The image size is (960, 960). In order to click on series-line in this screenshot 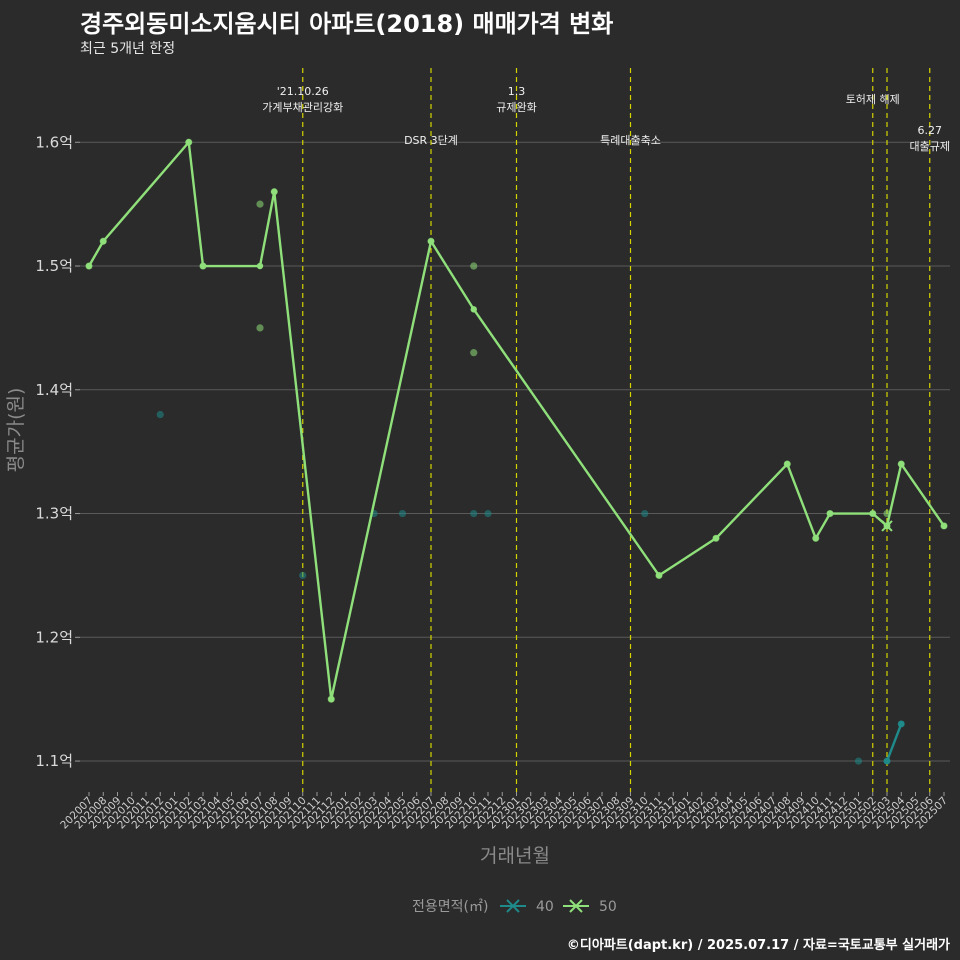, I will do `click(894, 742)`.